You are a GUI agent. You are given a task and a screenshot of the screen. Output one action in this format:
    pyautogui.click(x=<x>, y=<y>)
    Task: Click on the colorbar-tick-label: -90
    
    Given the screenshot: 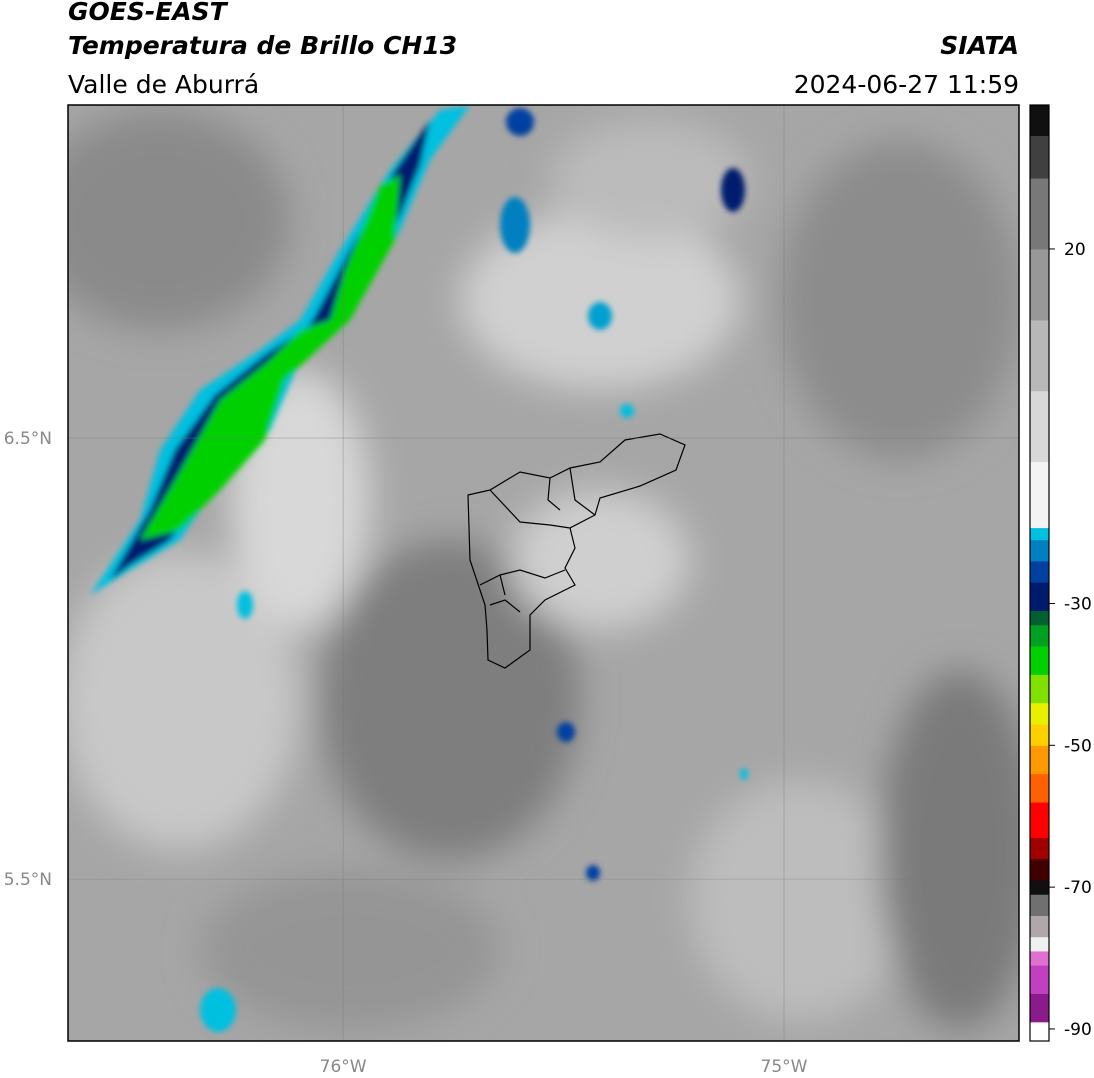 What is the action you would take?
    pyautogui.click(x=1078, y=1030)
    